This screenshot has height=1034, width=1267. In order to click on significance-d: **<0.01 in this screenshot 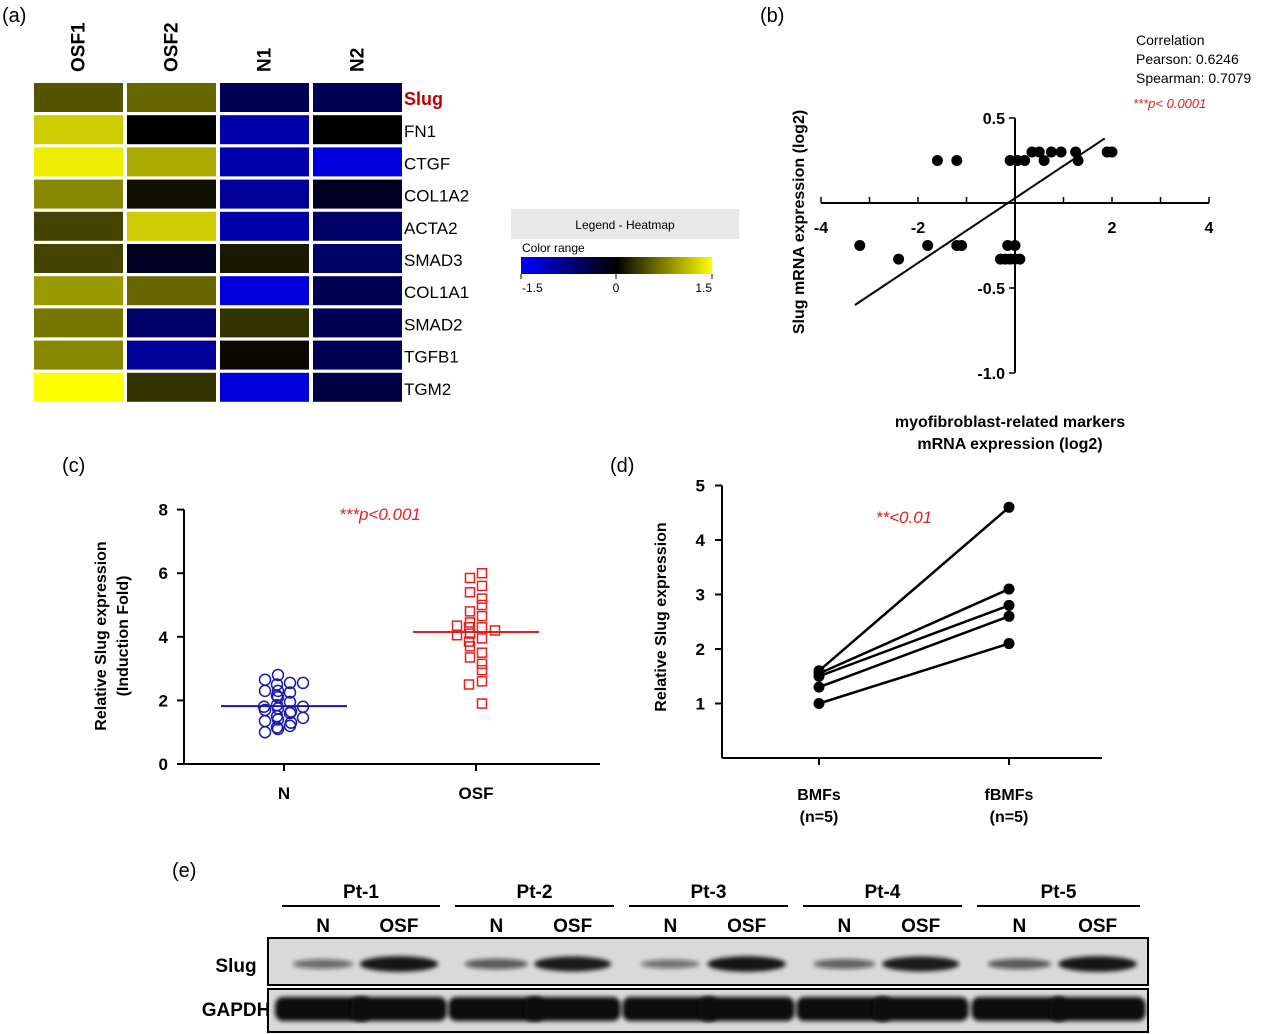, I will do `click(904, 517)`.